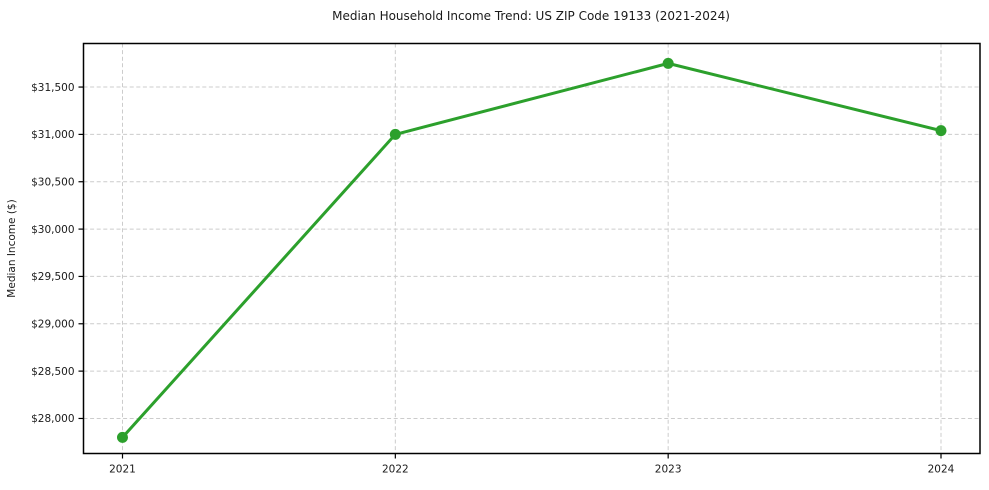 The image size is (989, 490). What do you see at coordinates (52, 182) in the screenshot?
I see `y-tick-label: $30,500` at bounding box center [52, 182].